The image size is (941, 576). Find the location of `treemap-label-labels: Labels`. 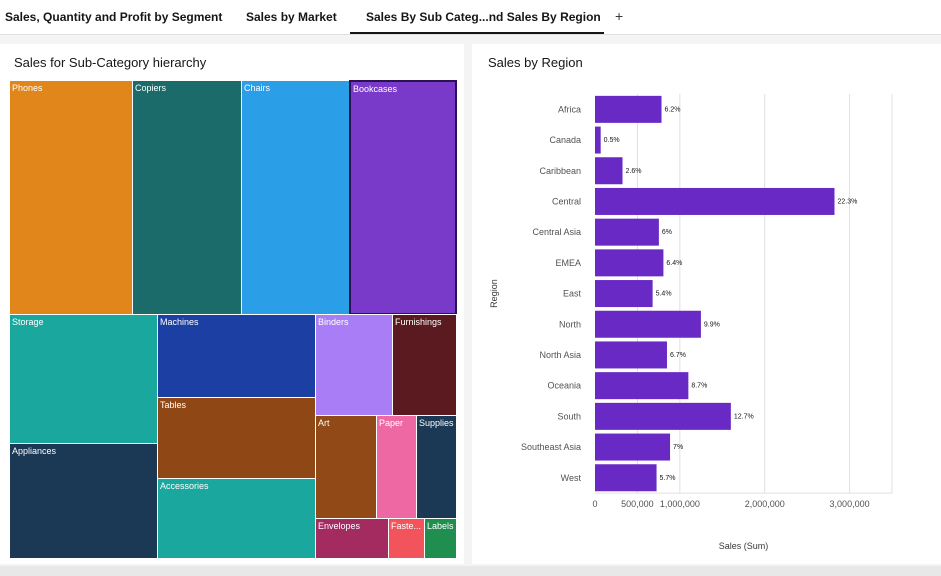

treemap-label-labels: Labels is located at coordinates (440, 526).